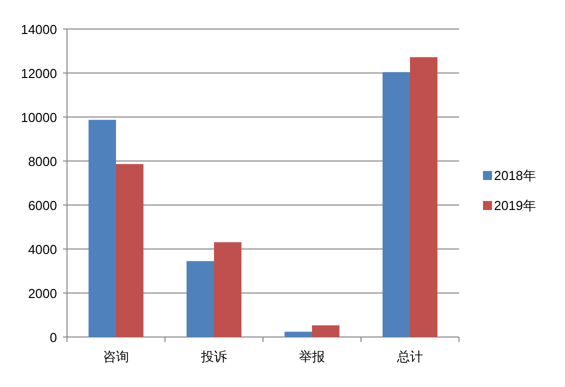  I want to click on y-tick-label: 10000, so click(38, 117).